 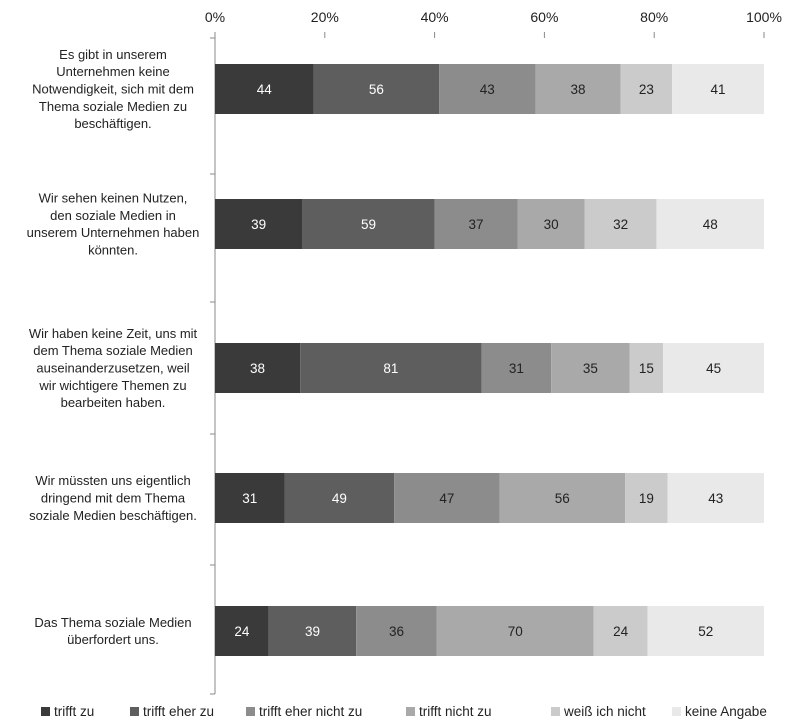 I want to click on bar-group: 31 49 47 56 19 43, so click(x=489, y=498).